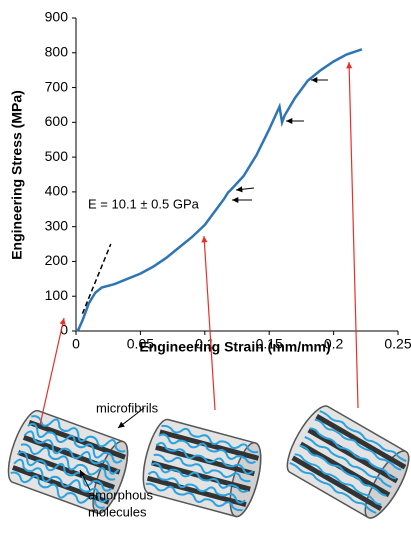 This screenshot has height=540, width=411. What do you see at coordinates (57, 17) in the screenshot?
I see `y-tick-label: 900` at bounding box center [57, 17].